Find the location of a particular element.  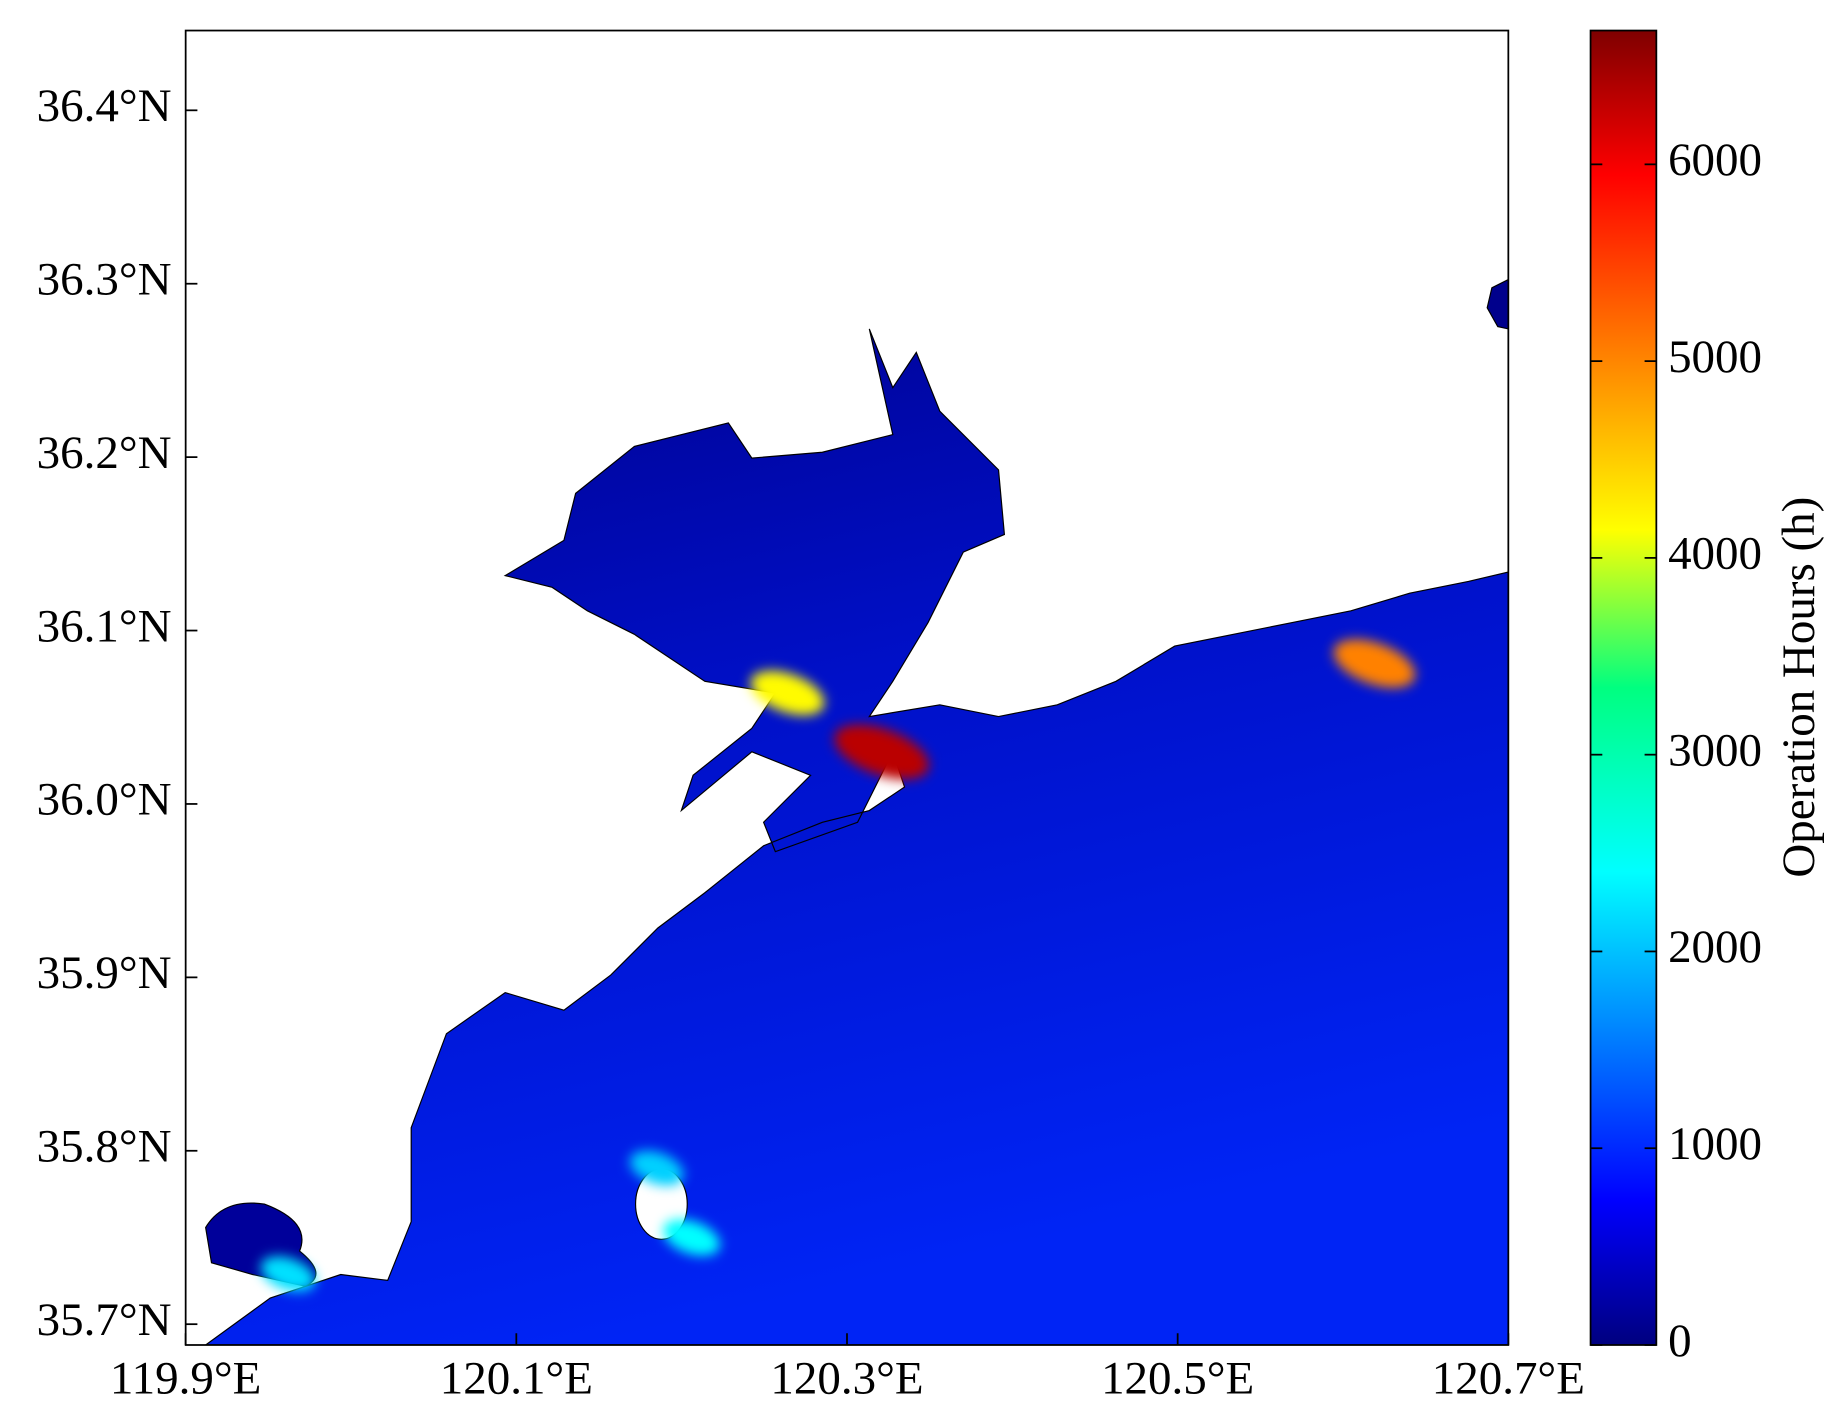

colorbar-tick-label: 6000 is located at coordinates (1715, 160).